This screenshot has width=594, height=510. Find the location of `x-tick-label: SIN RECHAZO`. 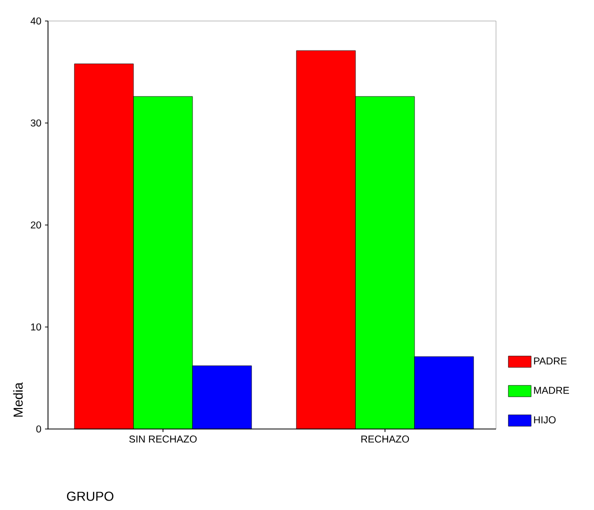

x-tick-label: SIN RECHAZO is located at coordinates (163, 439).